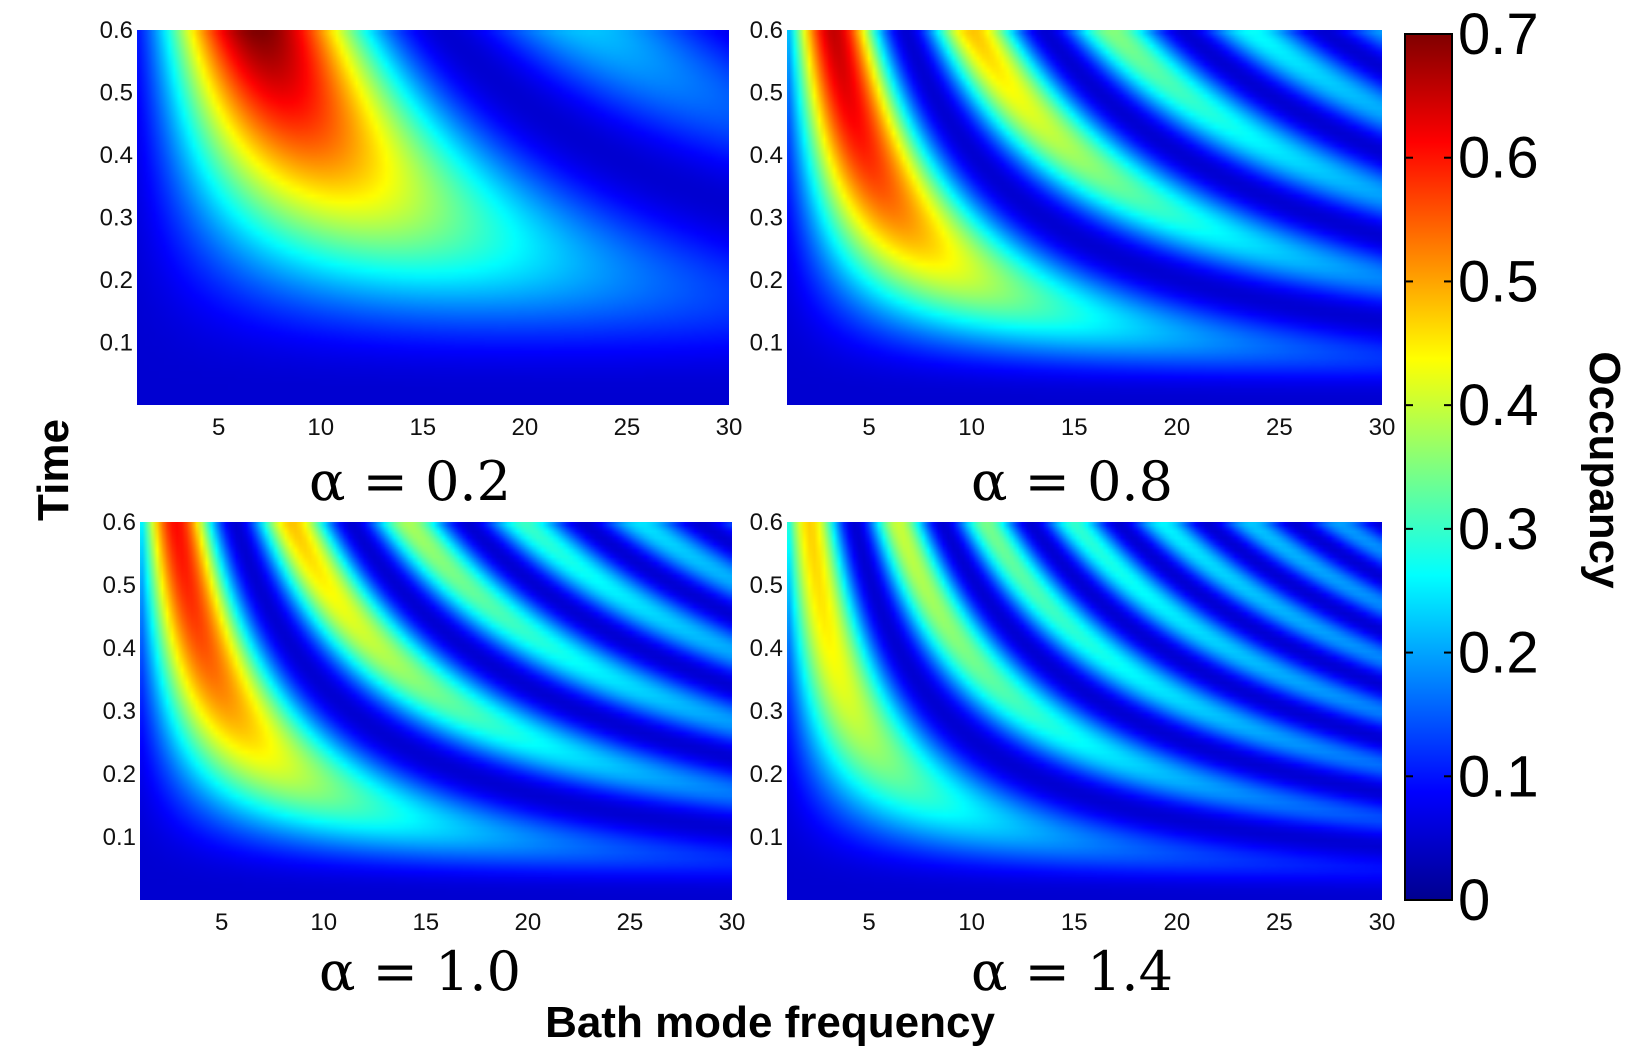  Describe the element at coordinates (1072, 481) in the screenshot. I see `panel-2-label: α = 0.8` at that location.